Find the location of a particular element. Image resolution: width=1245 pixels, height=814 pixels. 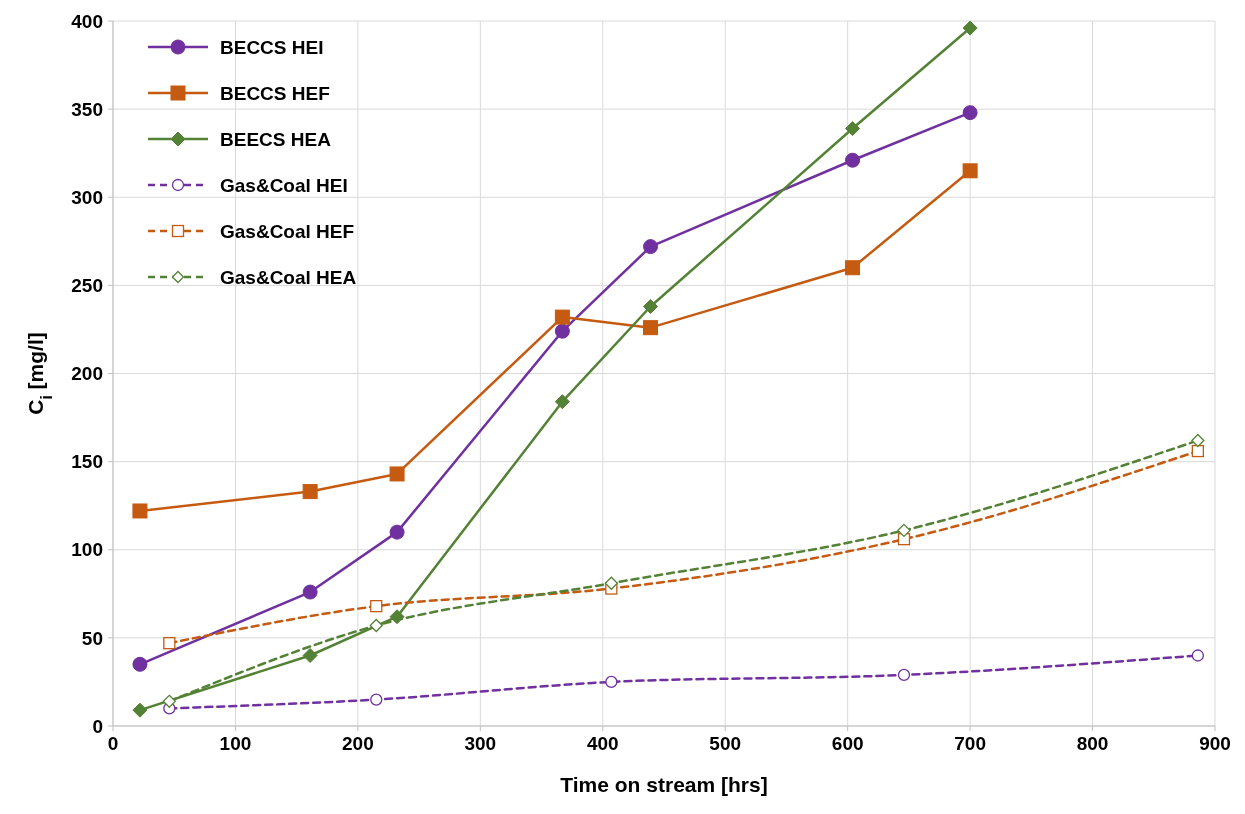

x-tick-label: 0 is located at coordinates (113, 743).